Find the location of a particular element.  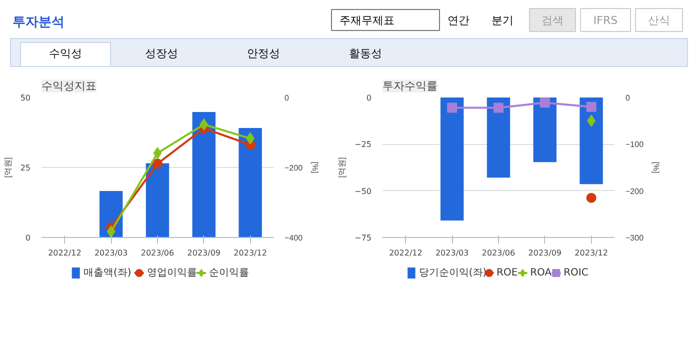

legend-label: 순이익률 is located at coordinates (228, 273).